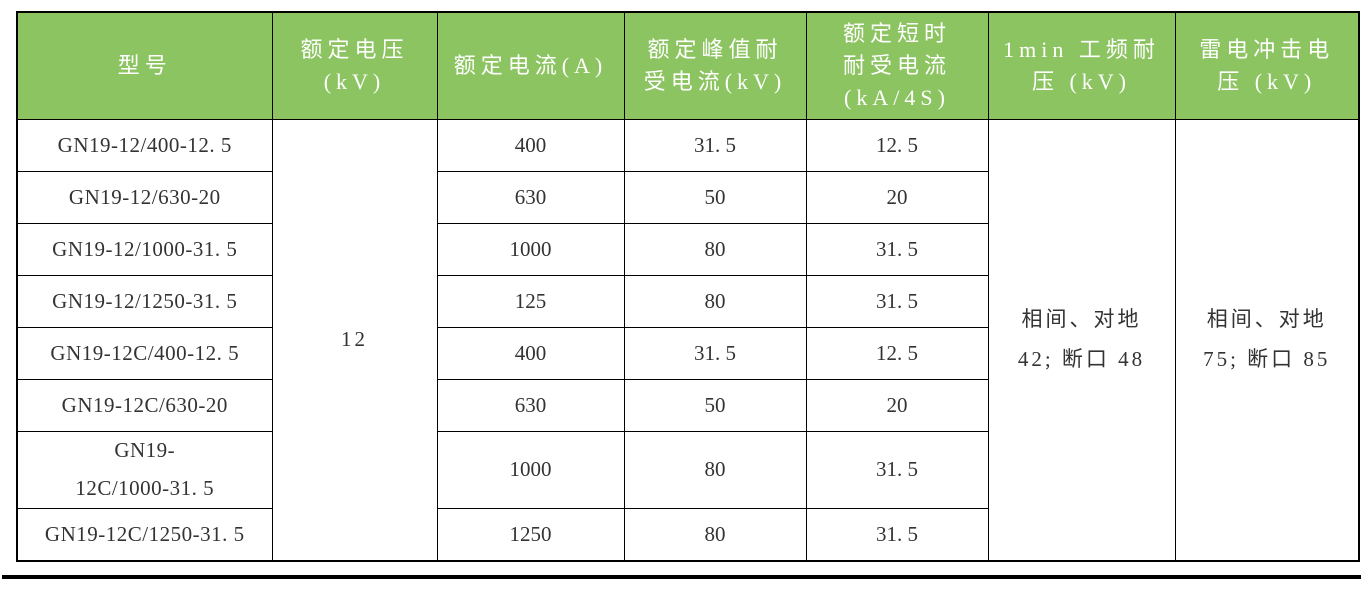  Describe the element at coordinates (530, 301) in the screenshot. I see `cell-current: 125` at that location.